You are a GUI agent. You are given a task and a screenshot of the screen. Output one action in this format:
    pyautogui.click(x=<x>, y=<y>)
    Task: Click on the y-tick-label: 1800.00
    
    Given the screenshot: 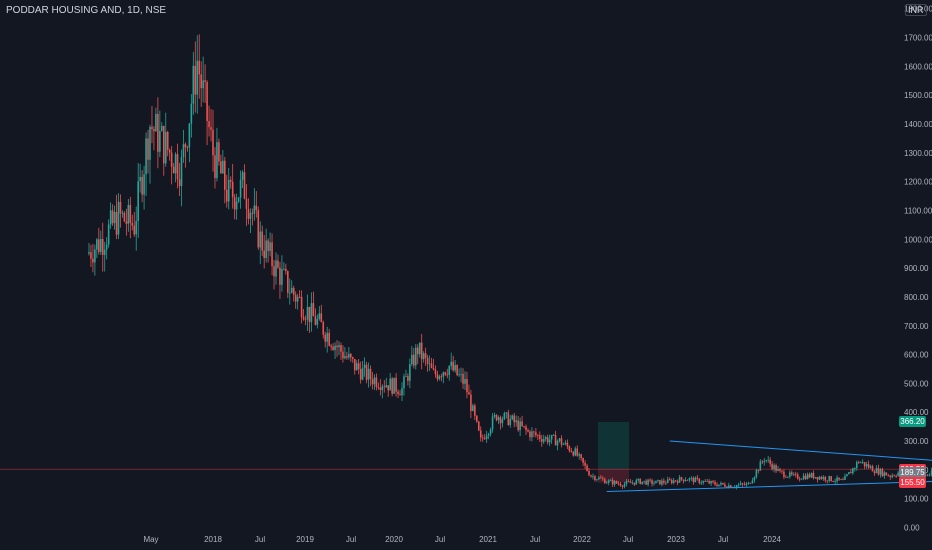 What is the action you would take?
    pyautogui.click(x=918, y=9)
    